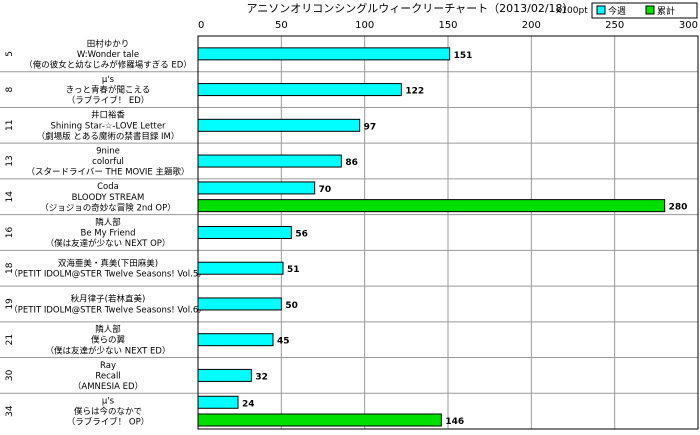  Describe the element at coordinates (454, 422) in the screenshot. I see `bar-value-label: 146` at that location.